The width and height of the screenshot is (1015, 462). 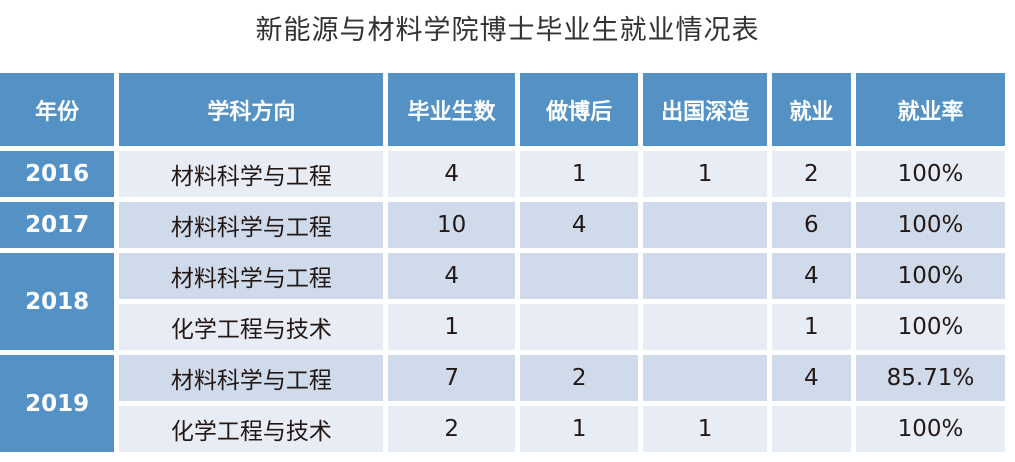 I want to click on column-header: 学科方向, so click(x=251, y=109).